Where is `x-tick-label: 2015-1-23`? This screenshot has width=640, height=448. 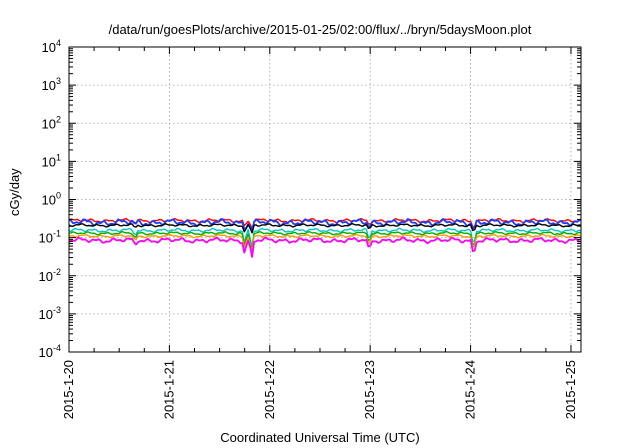
x-tick-label: 2015-1-23 is located at coordinates (369, 389).